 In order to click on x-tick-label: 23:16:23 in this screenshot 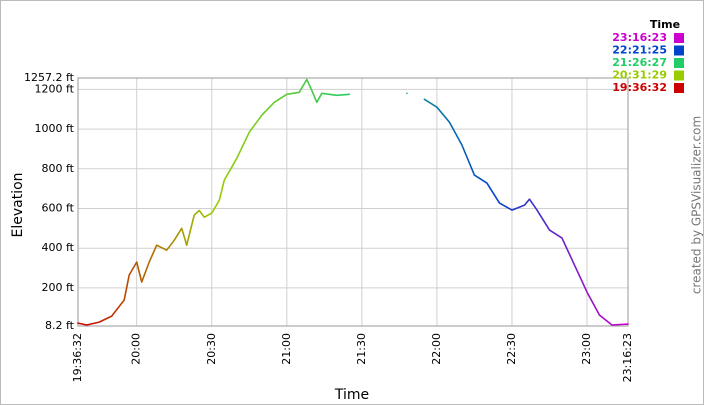, I will do `click(627, 357)`.